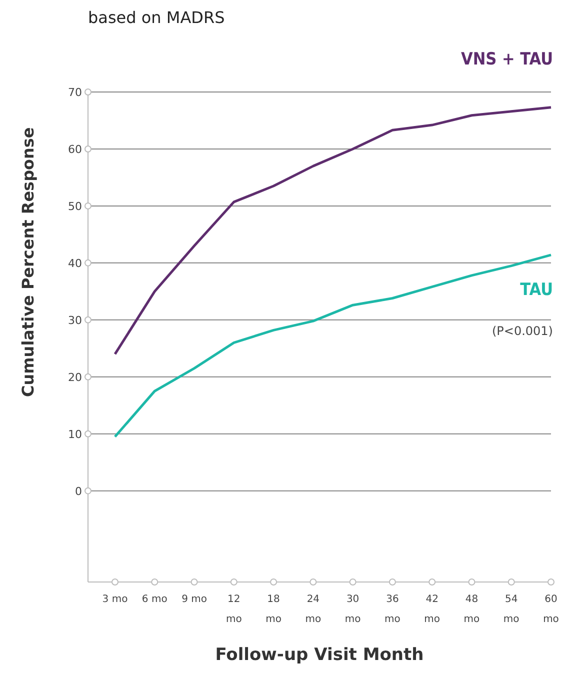 The image size is (579, 693). I want to click on y-tick-label: 20, so click(75, 377).